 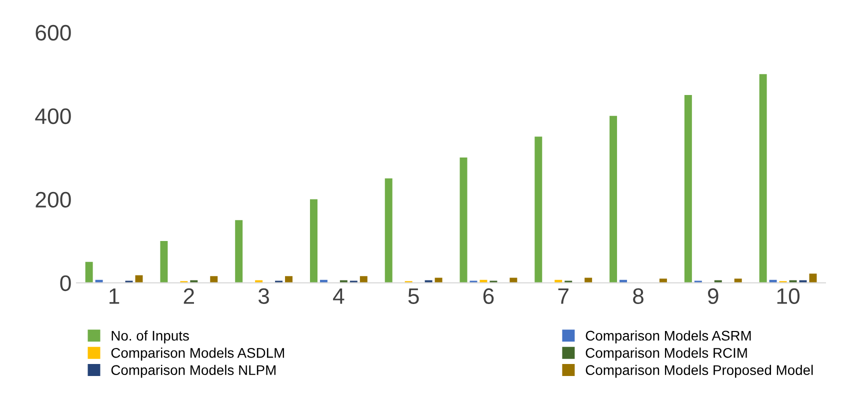 What do you see at coordinates (563, 296) in the screenshot?
I see `x-tick-label: 7` at bounding box center [563, 296].